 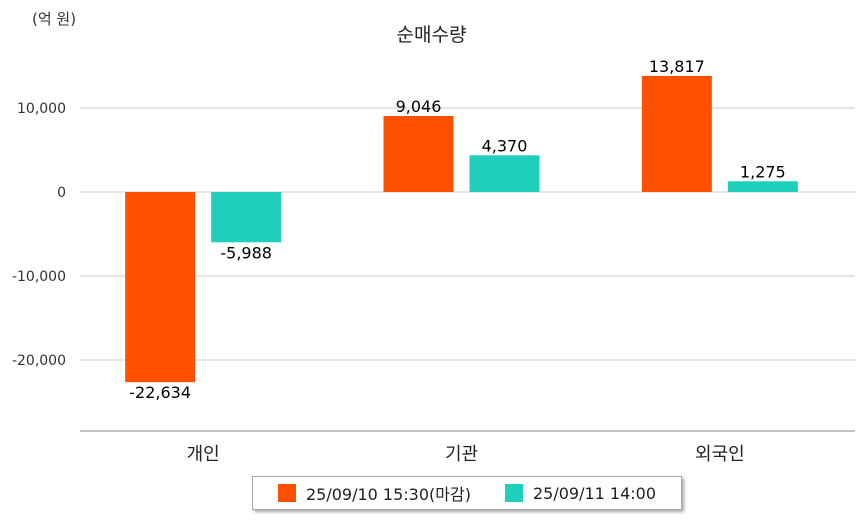 What do you see at coordinates (246, 252) in the screenshot?
I see `data-label-s2-0: -5,988` at bounding box center [246, 252].